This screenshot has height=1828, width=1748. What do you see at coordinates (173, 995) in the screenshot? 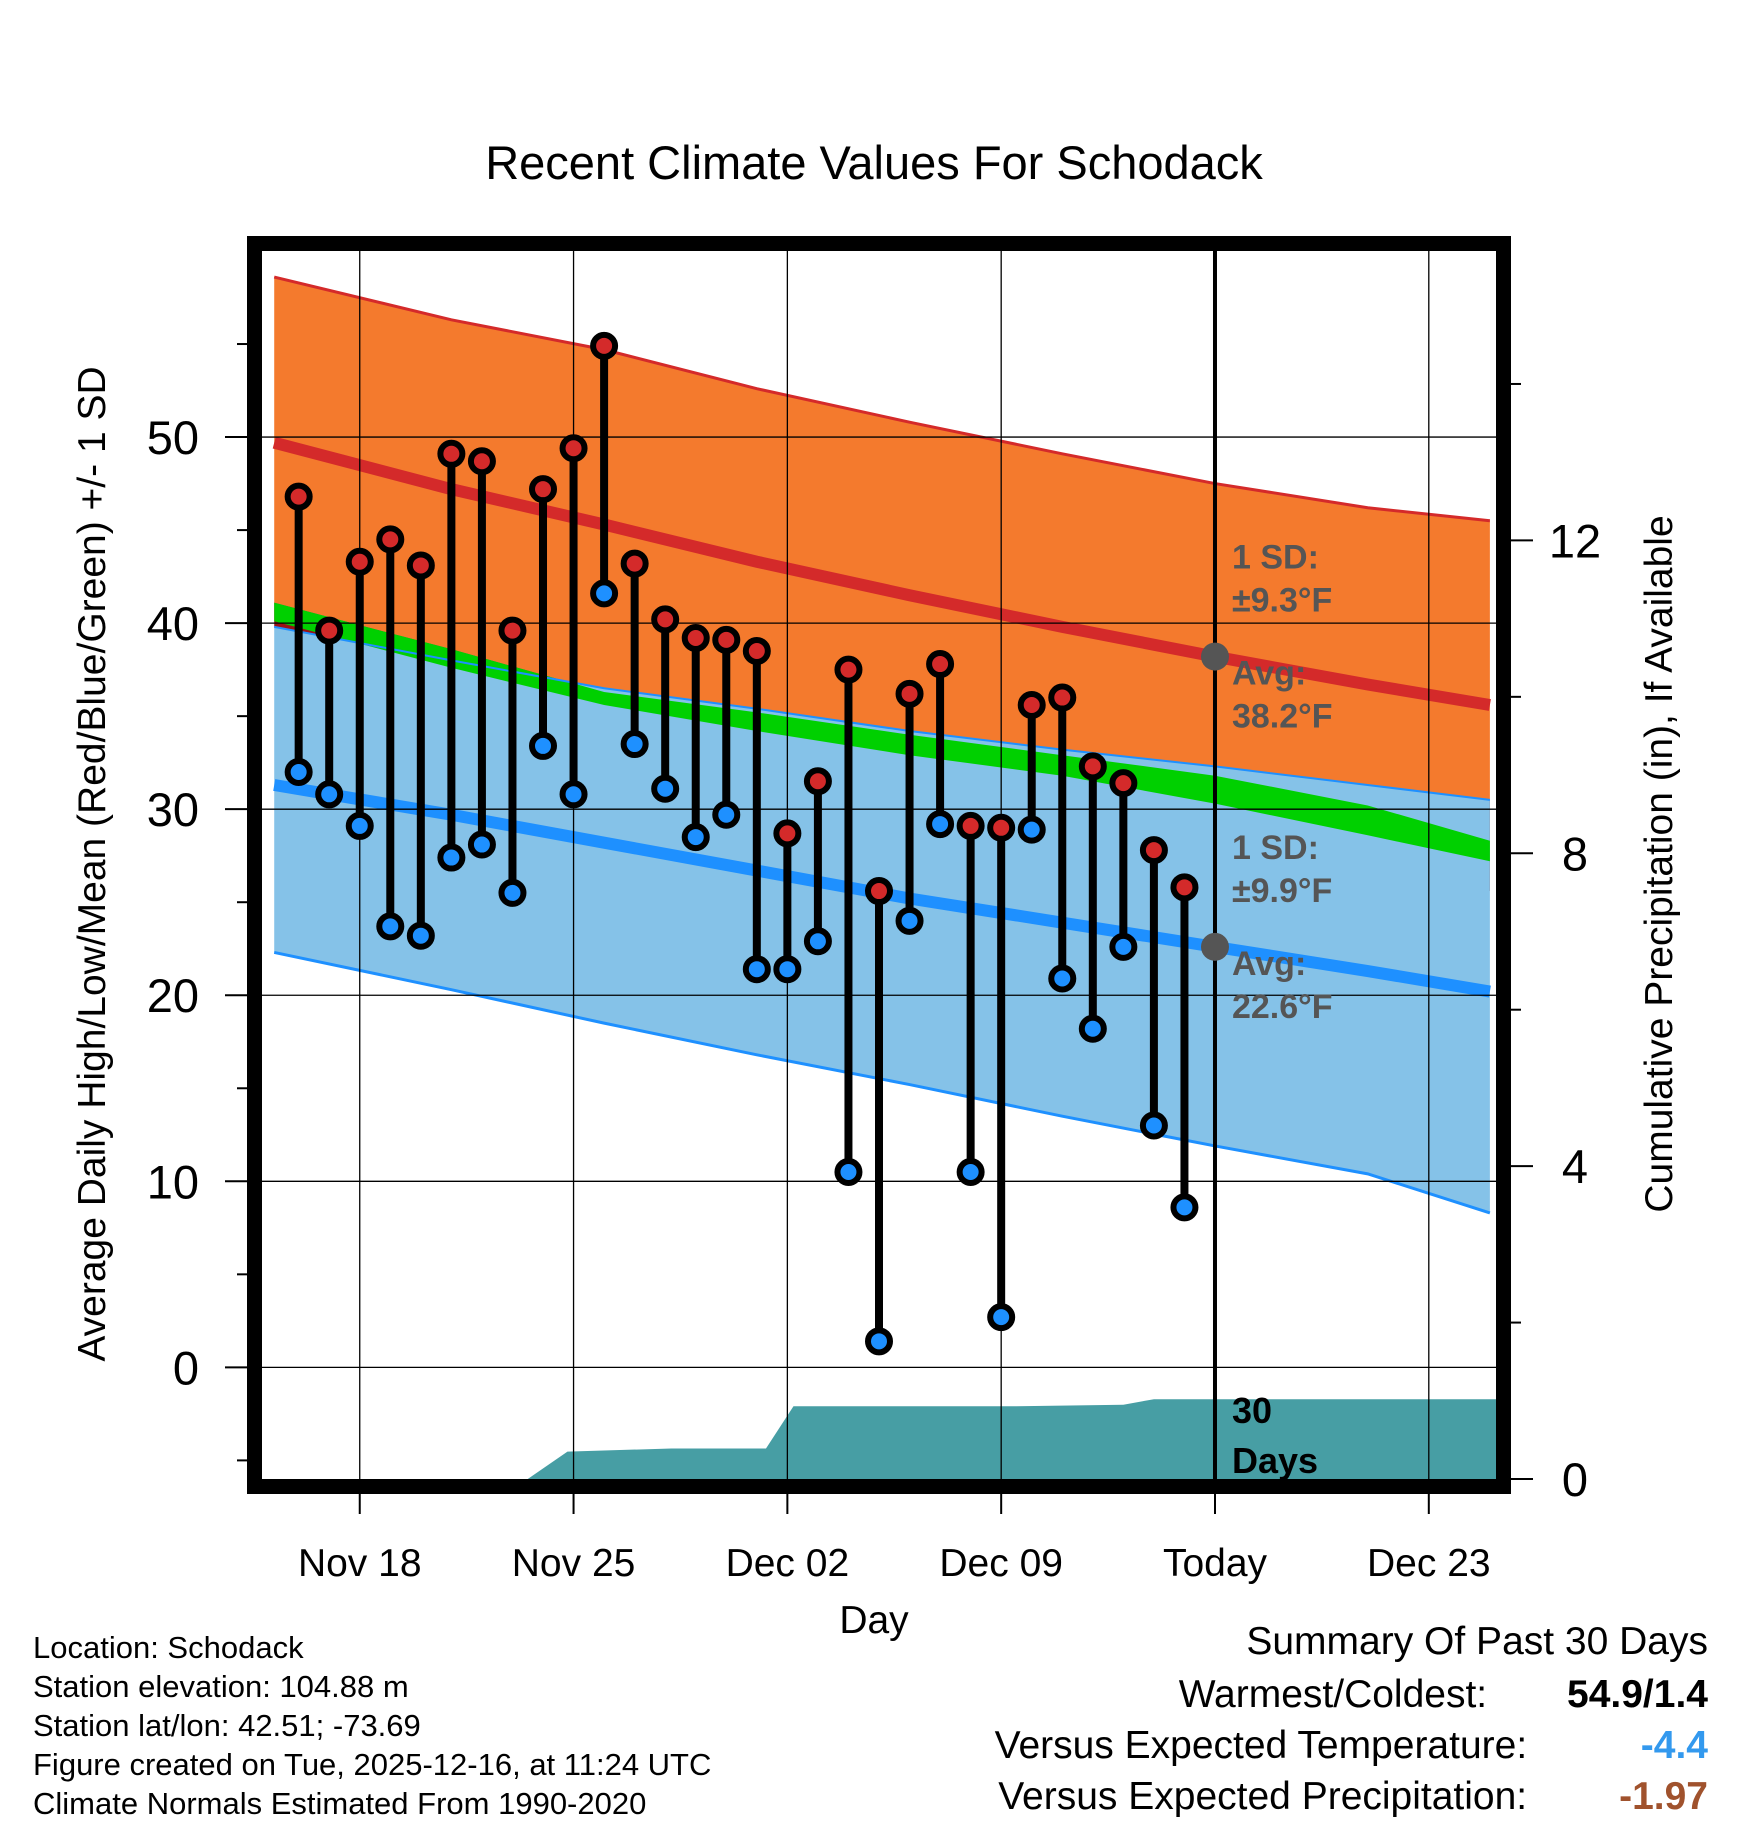
I see `y-tick-label: 20` at bounding box center [173, 995].